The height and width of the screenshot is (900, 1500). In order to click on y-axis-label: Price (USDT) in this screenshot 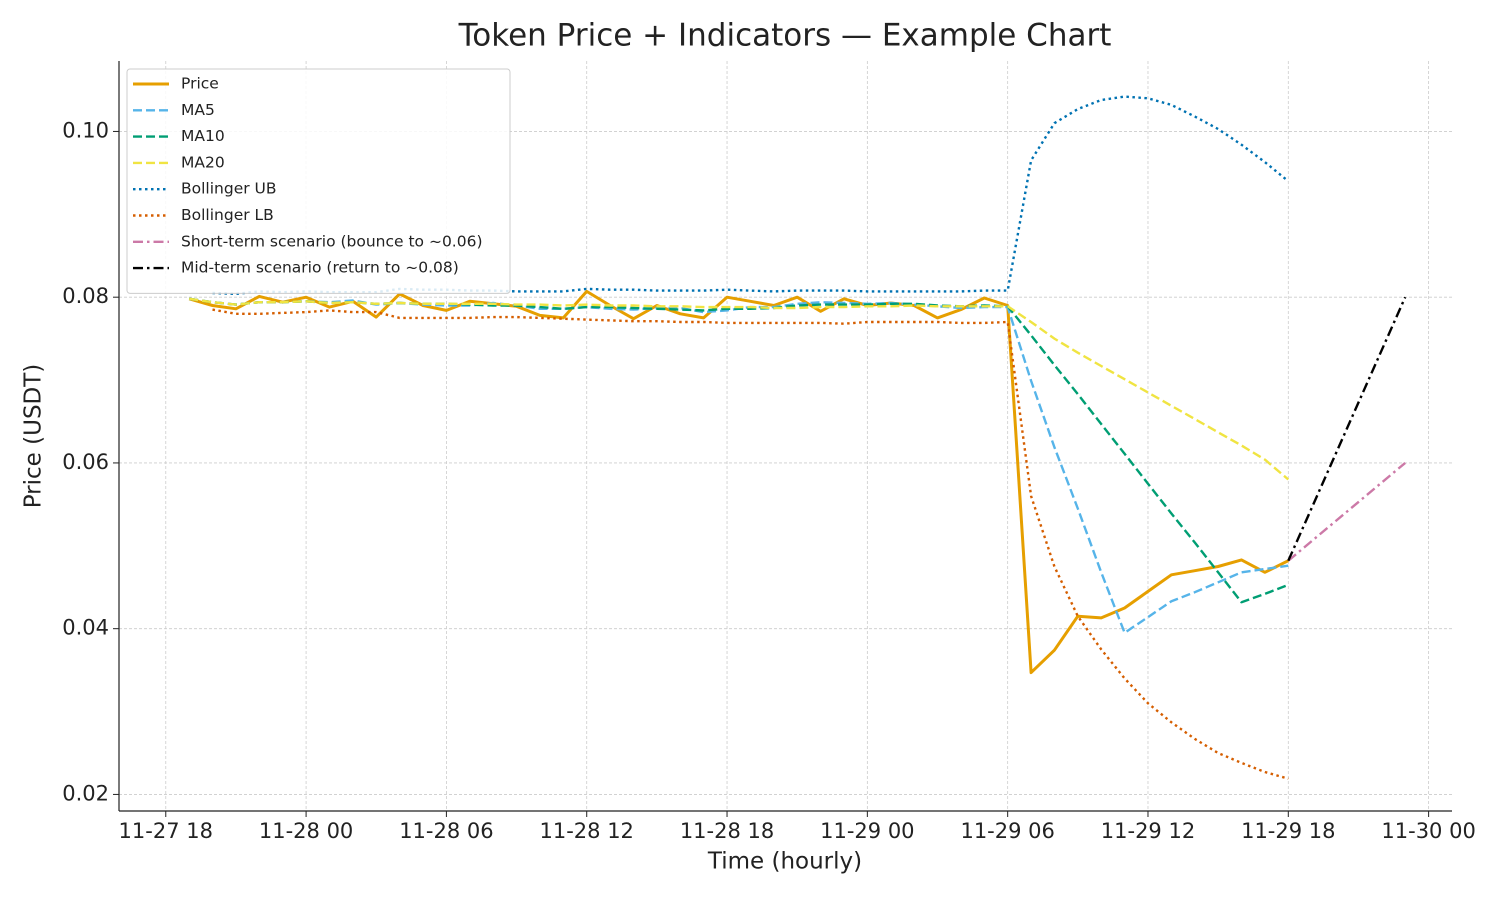, I will do `click(34, 436)`.